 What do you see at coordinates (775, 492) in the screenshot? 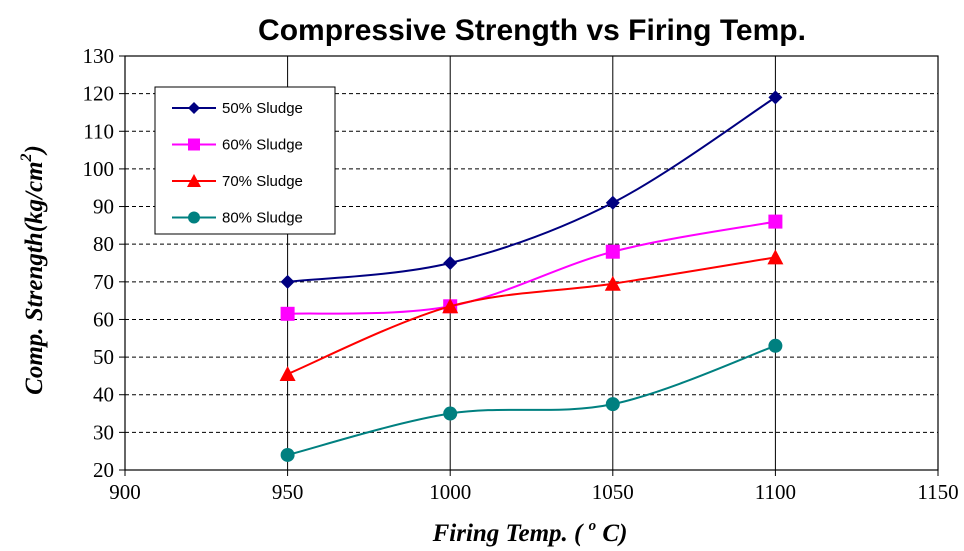
I see `x-tick-label: 1100` at bounding box center [775, 492].